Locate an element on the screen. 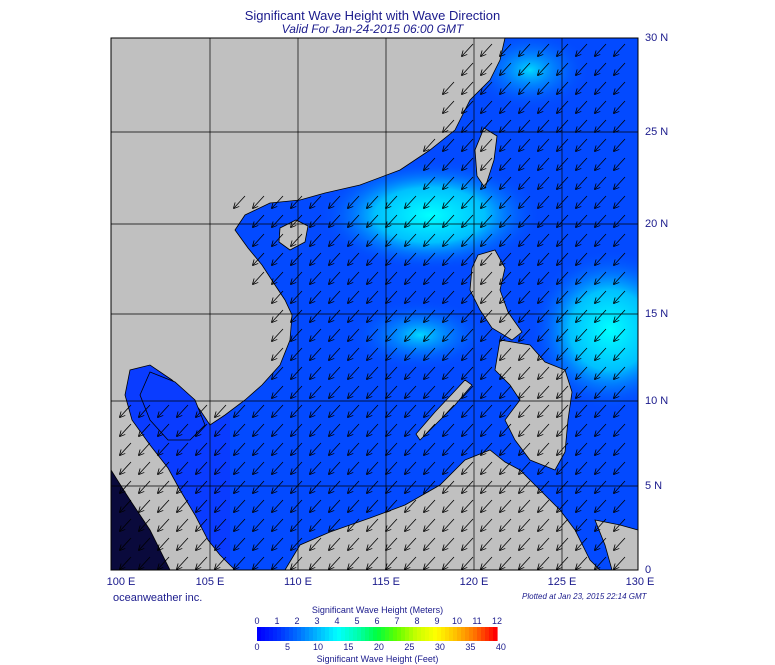  y-tick-0: 0 is located at coordinates (648, 570).